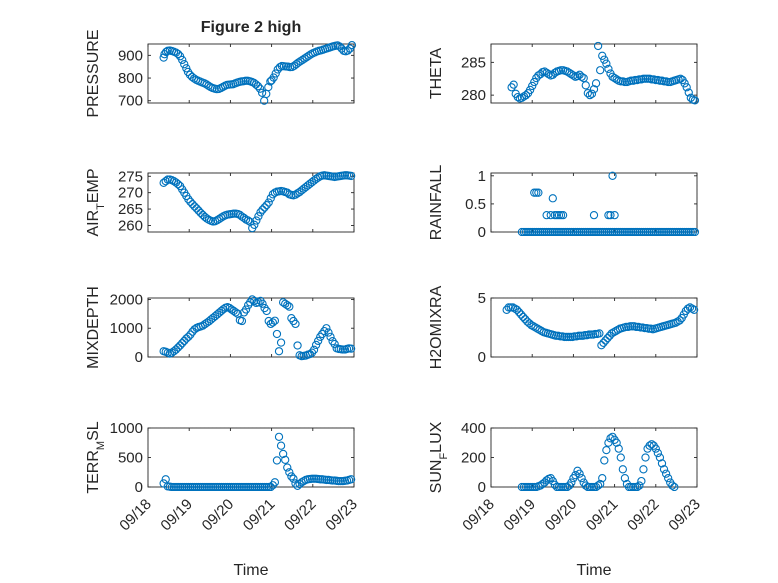 The height and width of the screenshot is (583, 778). What do you see at coordinates (126, 328) in the screenshot?
I see `y-tick-label: 1000` at bounding box center [126, 328].